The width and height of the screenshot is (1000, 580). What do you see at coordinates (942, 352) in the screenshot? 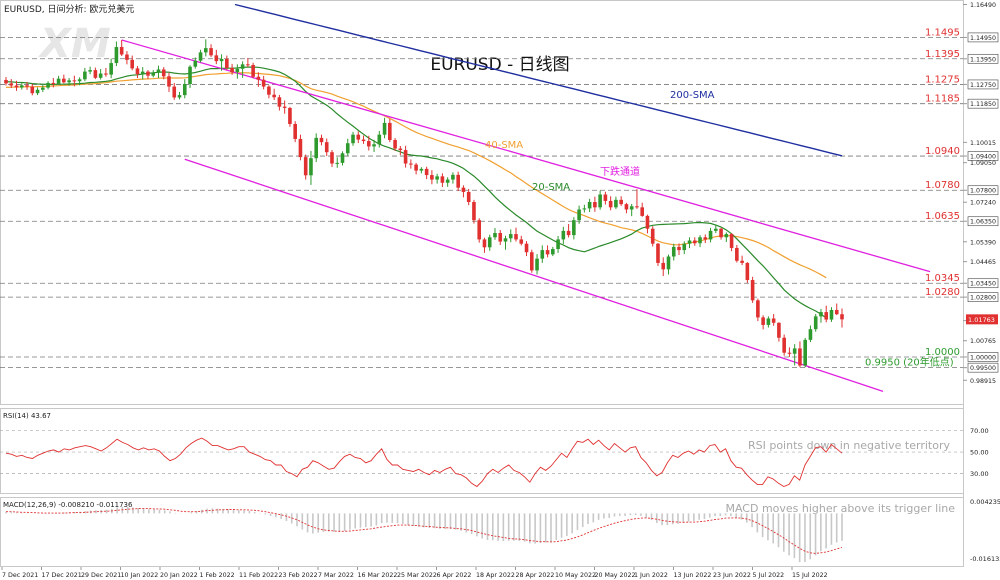
I see `level-label: 1.0000` at bounding box center [942, 352].